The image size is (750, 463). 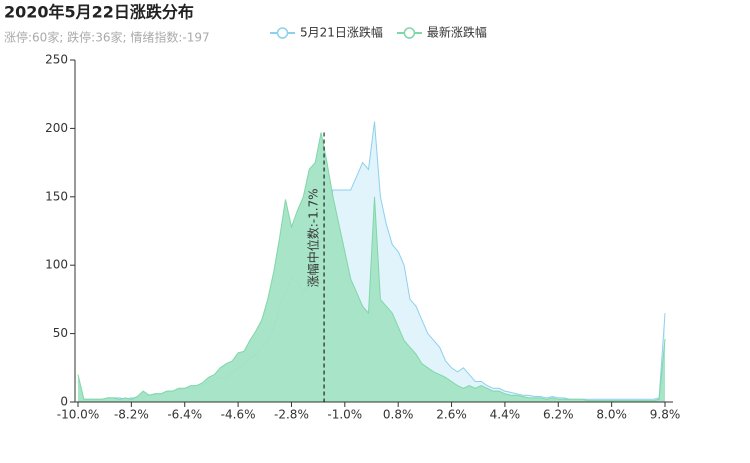 I want to click on y-tick-label: 150, so click(x=56, y=196).